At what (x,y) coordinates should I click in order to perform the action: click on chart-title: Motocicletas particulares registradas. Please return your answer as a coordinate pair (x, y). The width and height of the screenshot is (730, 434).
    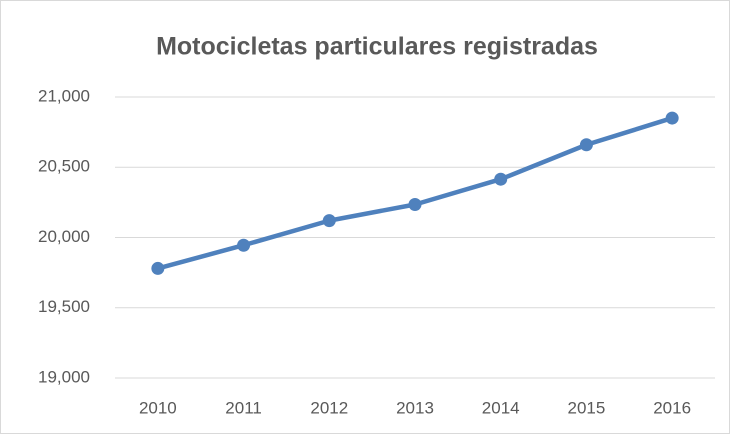
    Looking at the image, I should click on (377, 47).